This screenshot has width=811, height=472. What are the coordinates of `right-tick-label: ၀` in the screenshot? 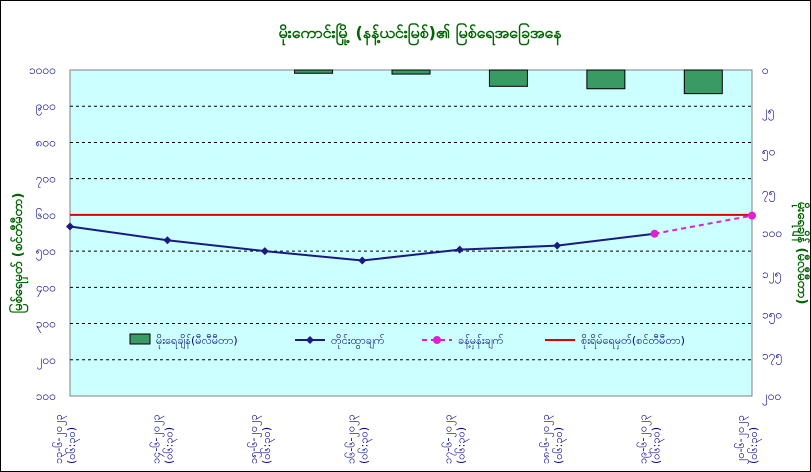 It's located at (765, 70).